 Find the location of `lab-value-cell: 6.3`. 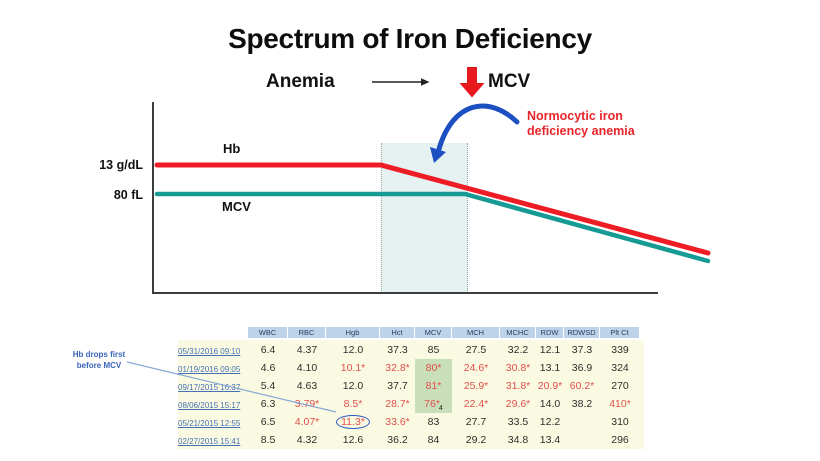

lab-value-cell: 6.3 is located at coordinates (268, 404).